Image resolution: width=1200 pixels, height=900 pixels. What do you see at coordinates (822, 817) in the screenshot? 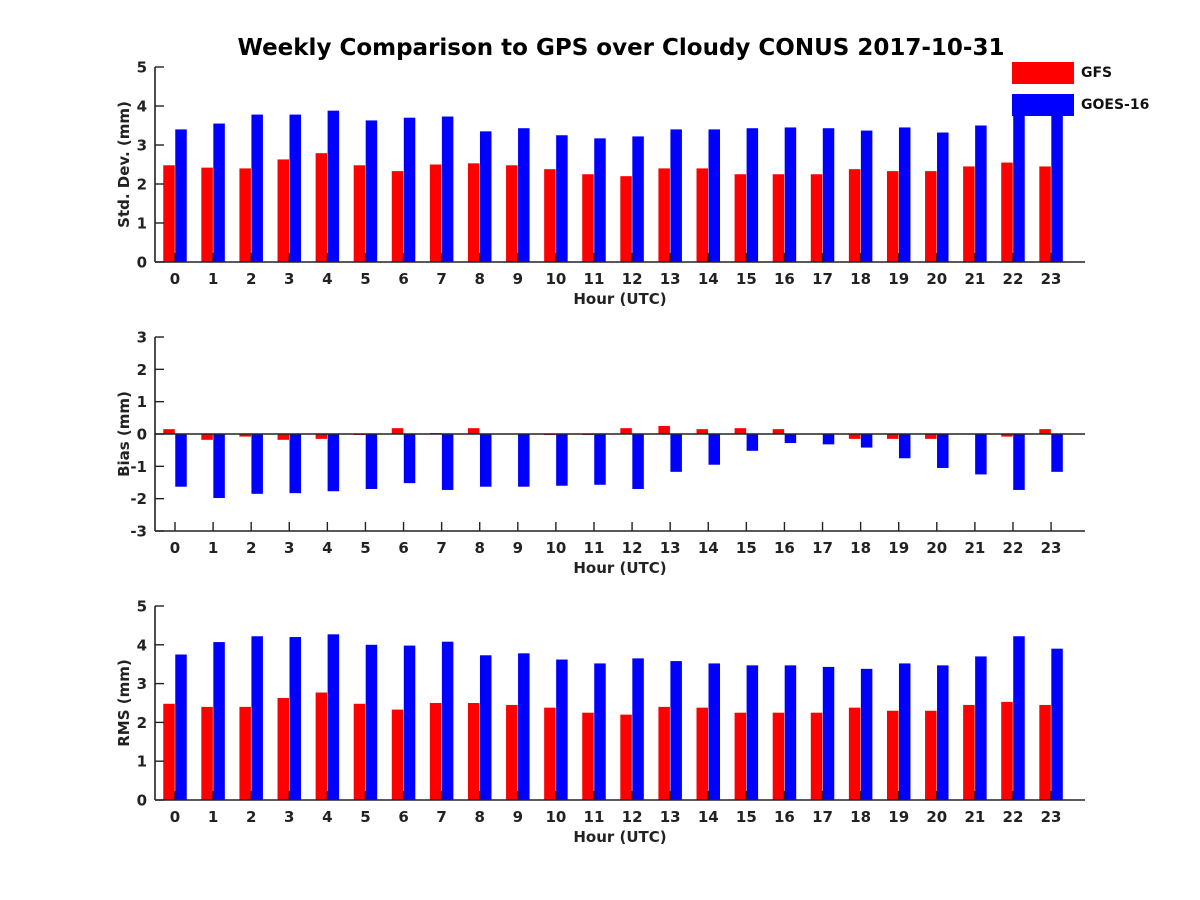
I see `x-tick-label: 17` at bounding box center [822, 817].